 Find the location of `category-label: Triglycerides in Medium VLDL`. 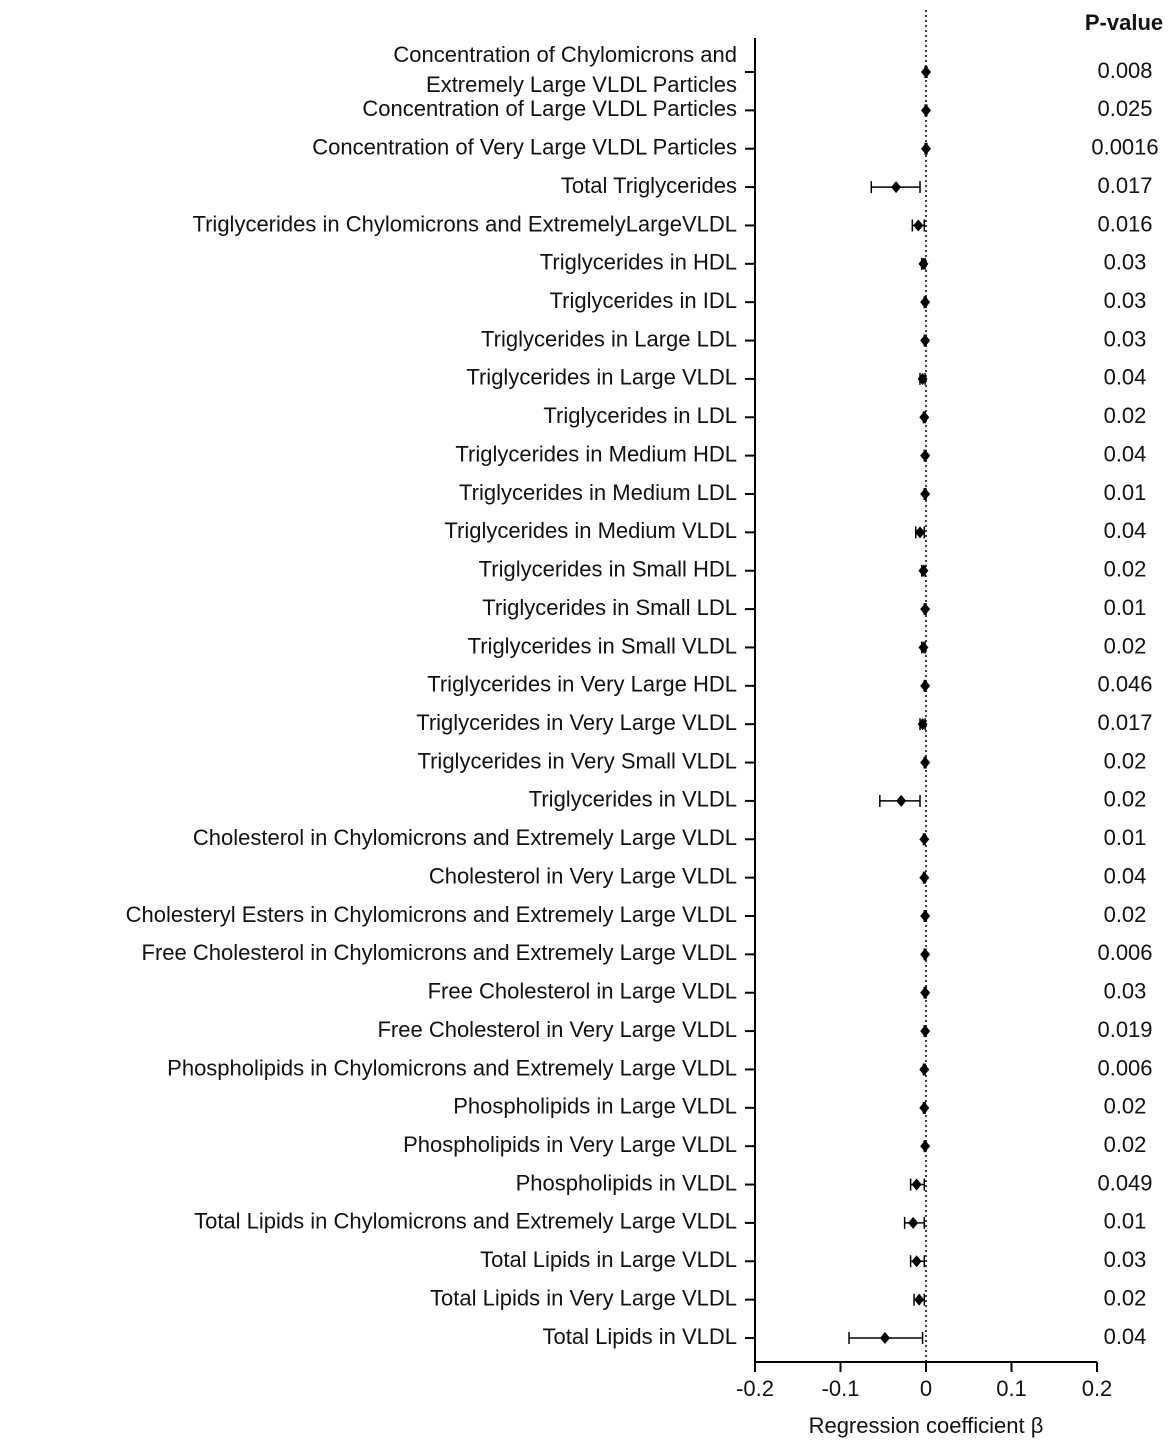

category-label: Triglycerides in Medium VLDL is located at coordinates (590, 530).